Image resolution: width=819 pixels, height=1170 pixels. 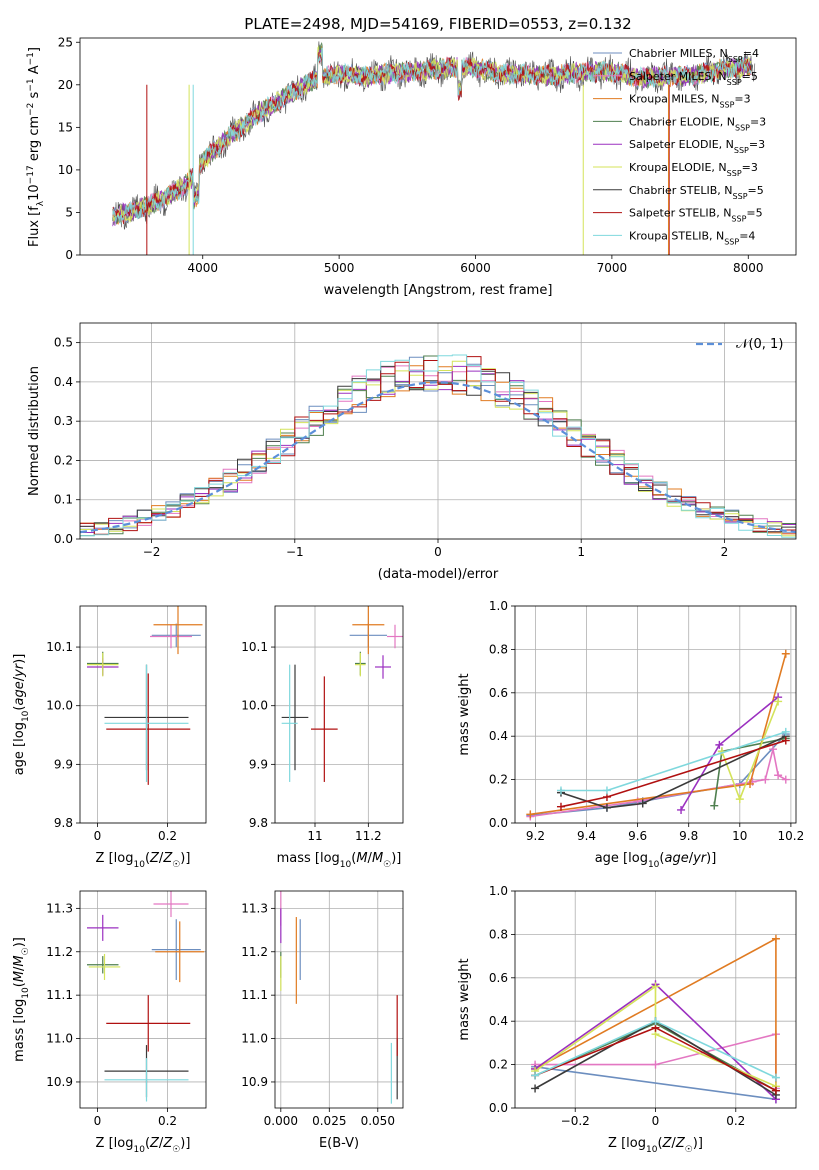 What do you see at coordinates (36, 147) in the screenshot?
I see `y-axis-label: Flux [fλ10−17 erg cm−2 s−1 A−1]` at bounding box center [36, 147].